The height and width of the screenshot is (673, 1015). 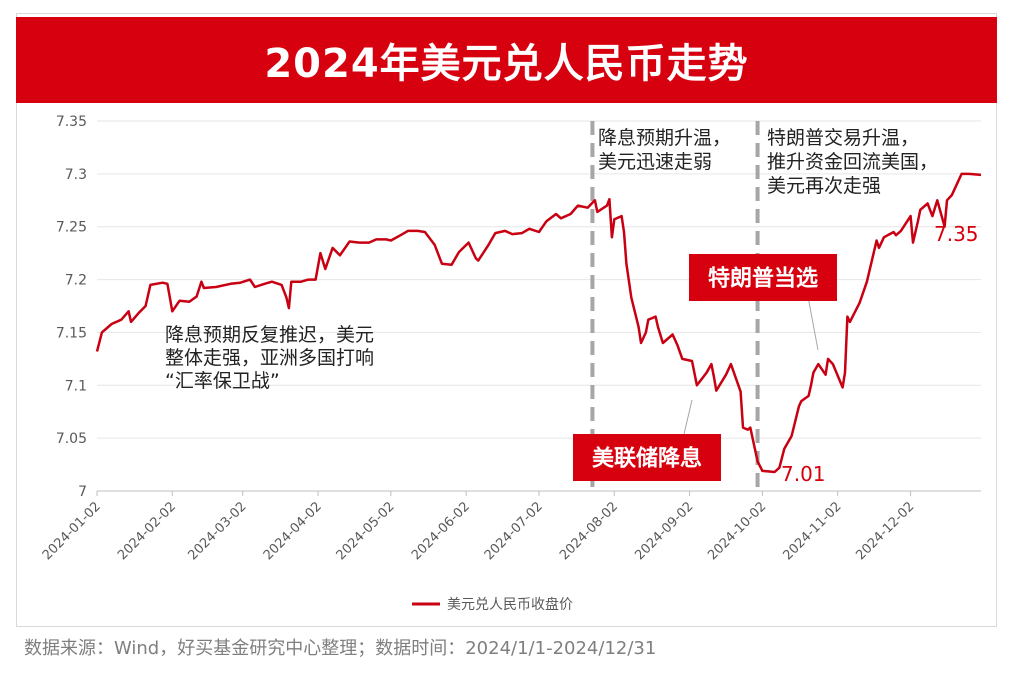 What do you see at coordinates (71, 122) in the screenshot?
I see `y-tick-label: 7.35` at bounding box center [71, 122].